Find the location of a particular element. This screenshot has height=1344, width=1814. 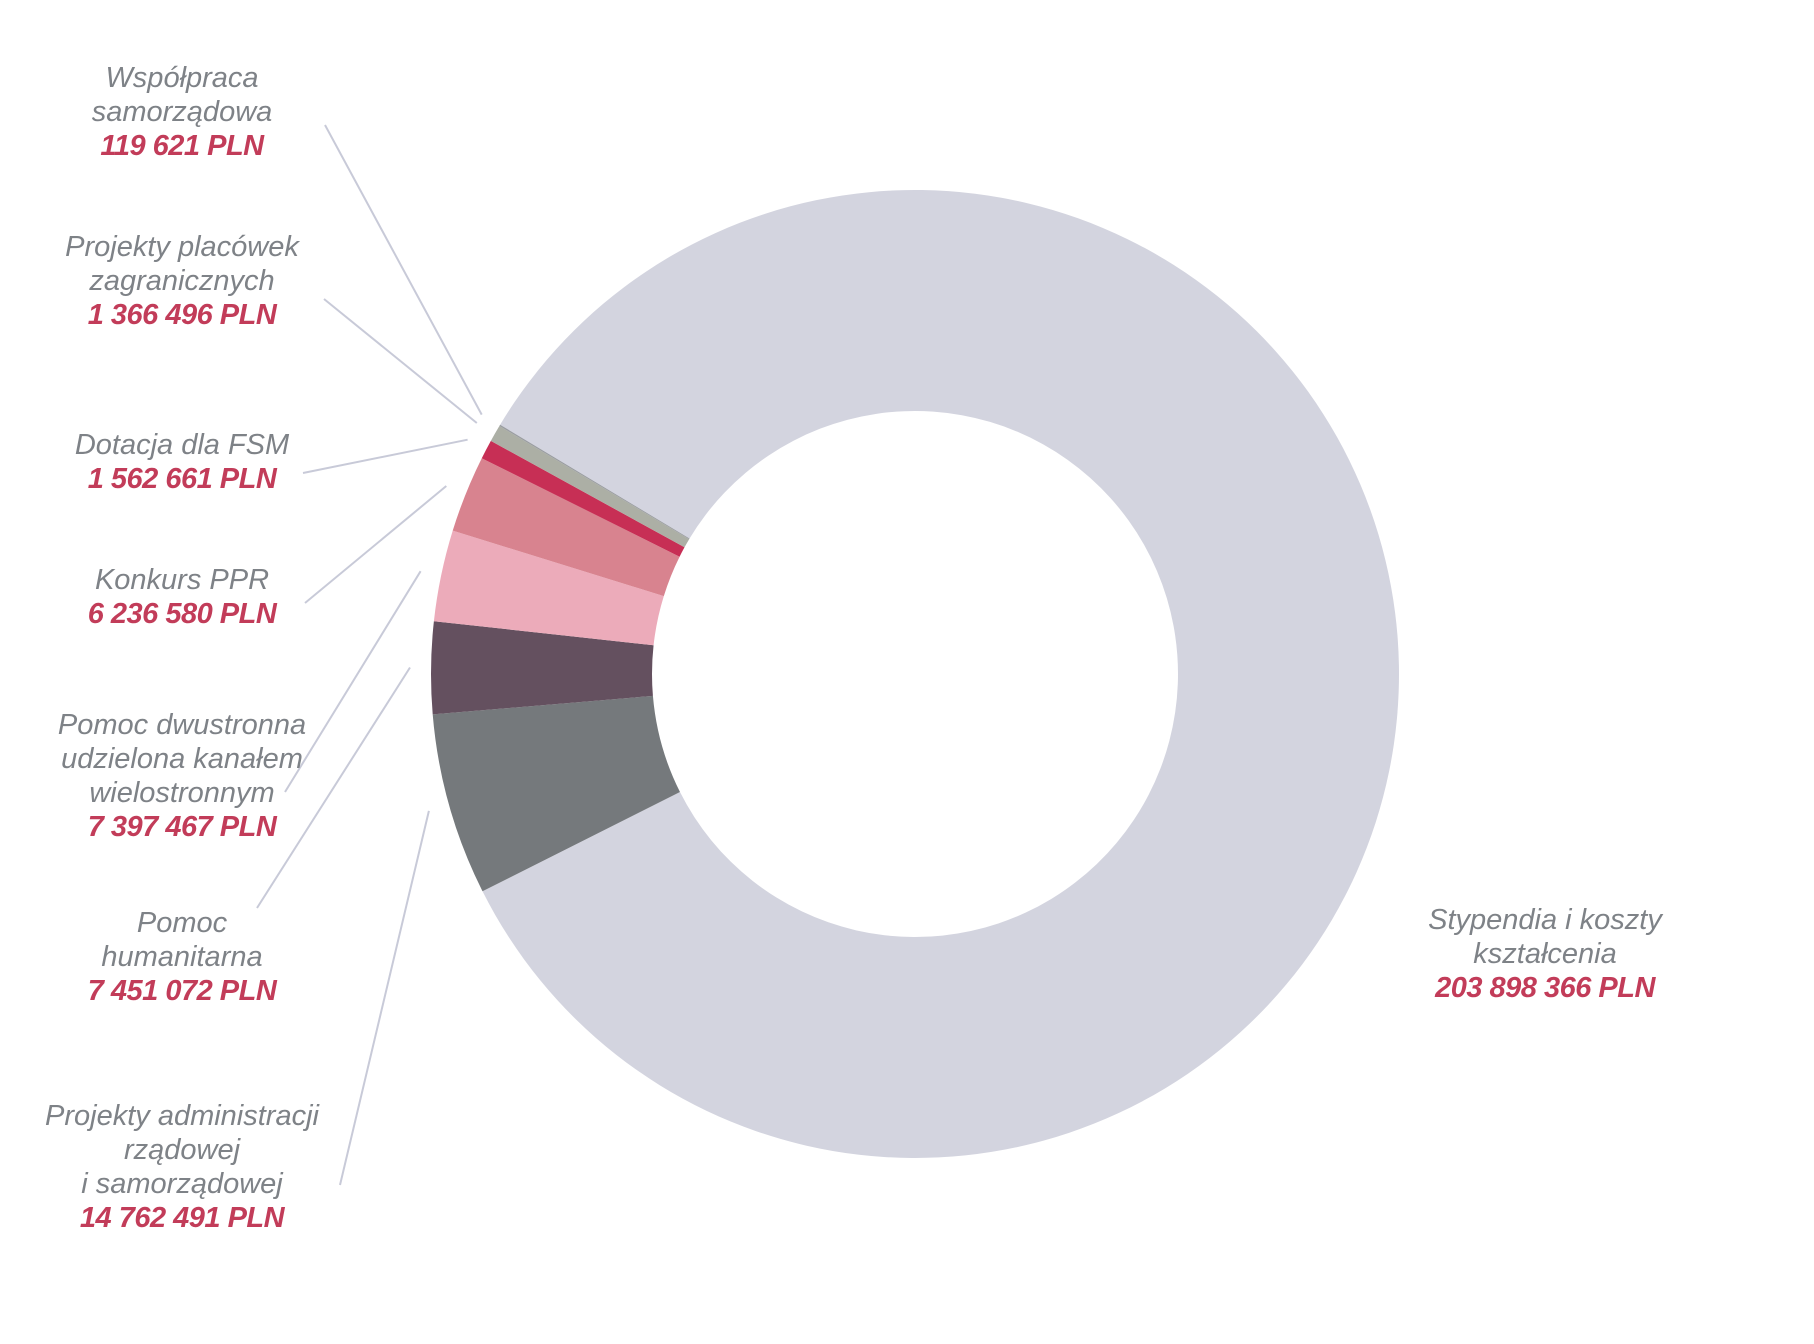

leader-line-projekty-placowek is located at coordinates (400, 361).